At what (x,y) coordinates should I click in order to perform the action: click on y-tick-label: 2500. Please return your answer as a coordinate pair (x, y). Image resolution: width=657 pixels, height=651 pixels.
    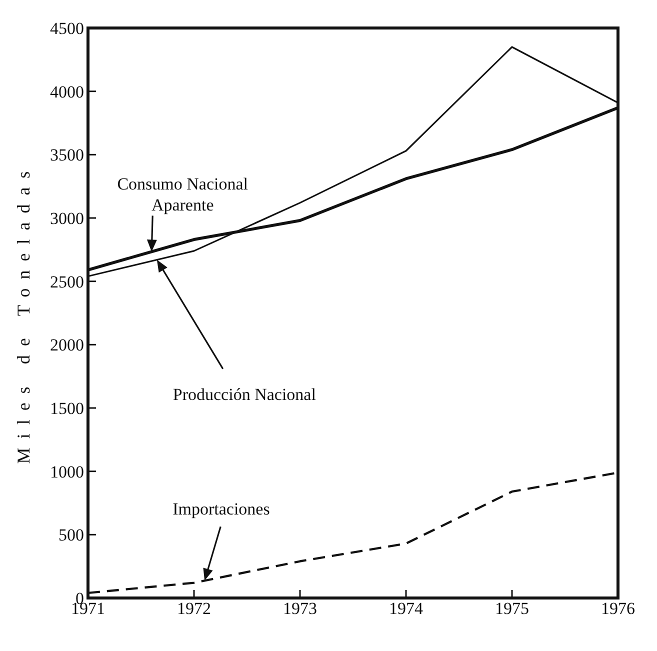
    Looking at the image, I should click on (67, 282).